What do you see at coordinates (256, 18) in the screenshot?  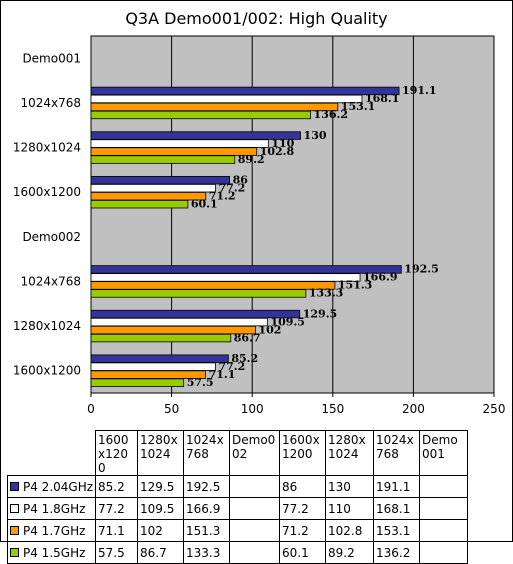 I see `chart-title: Q3A Demo001/002: High Quality` at bounding box center [256, 18].